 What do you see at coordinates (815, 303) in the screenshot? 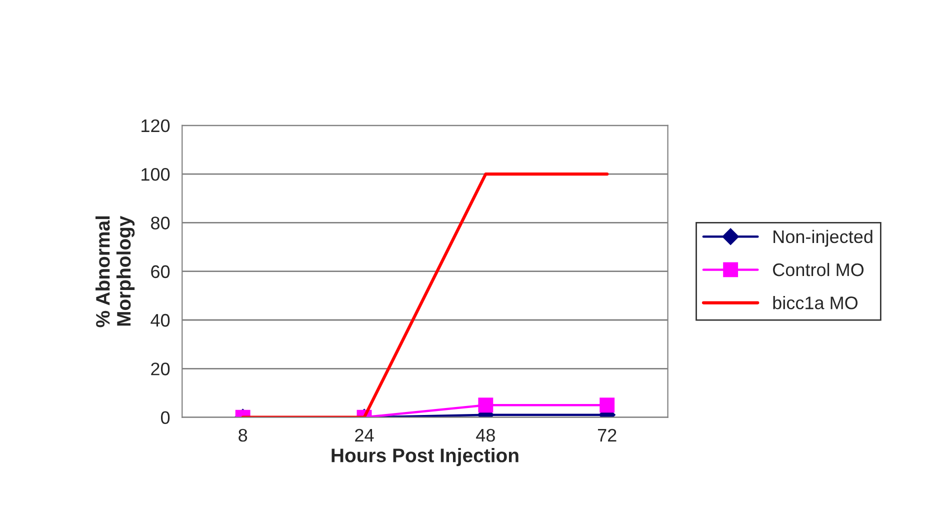
I see `legend-label: bicc1a MO` at bounding box center [815, 303].